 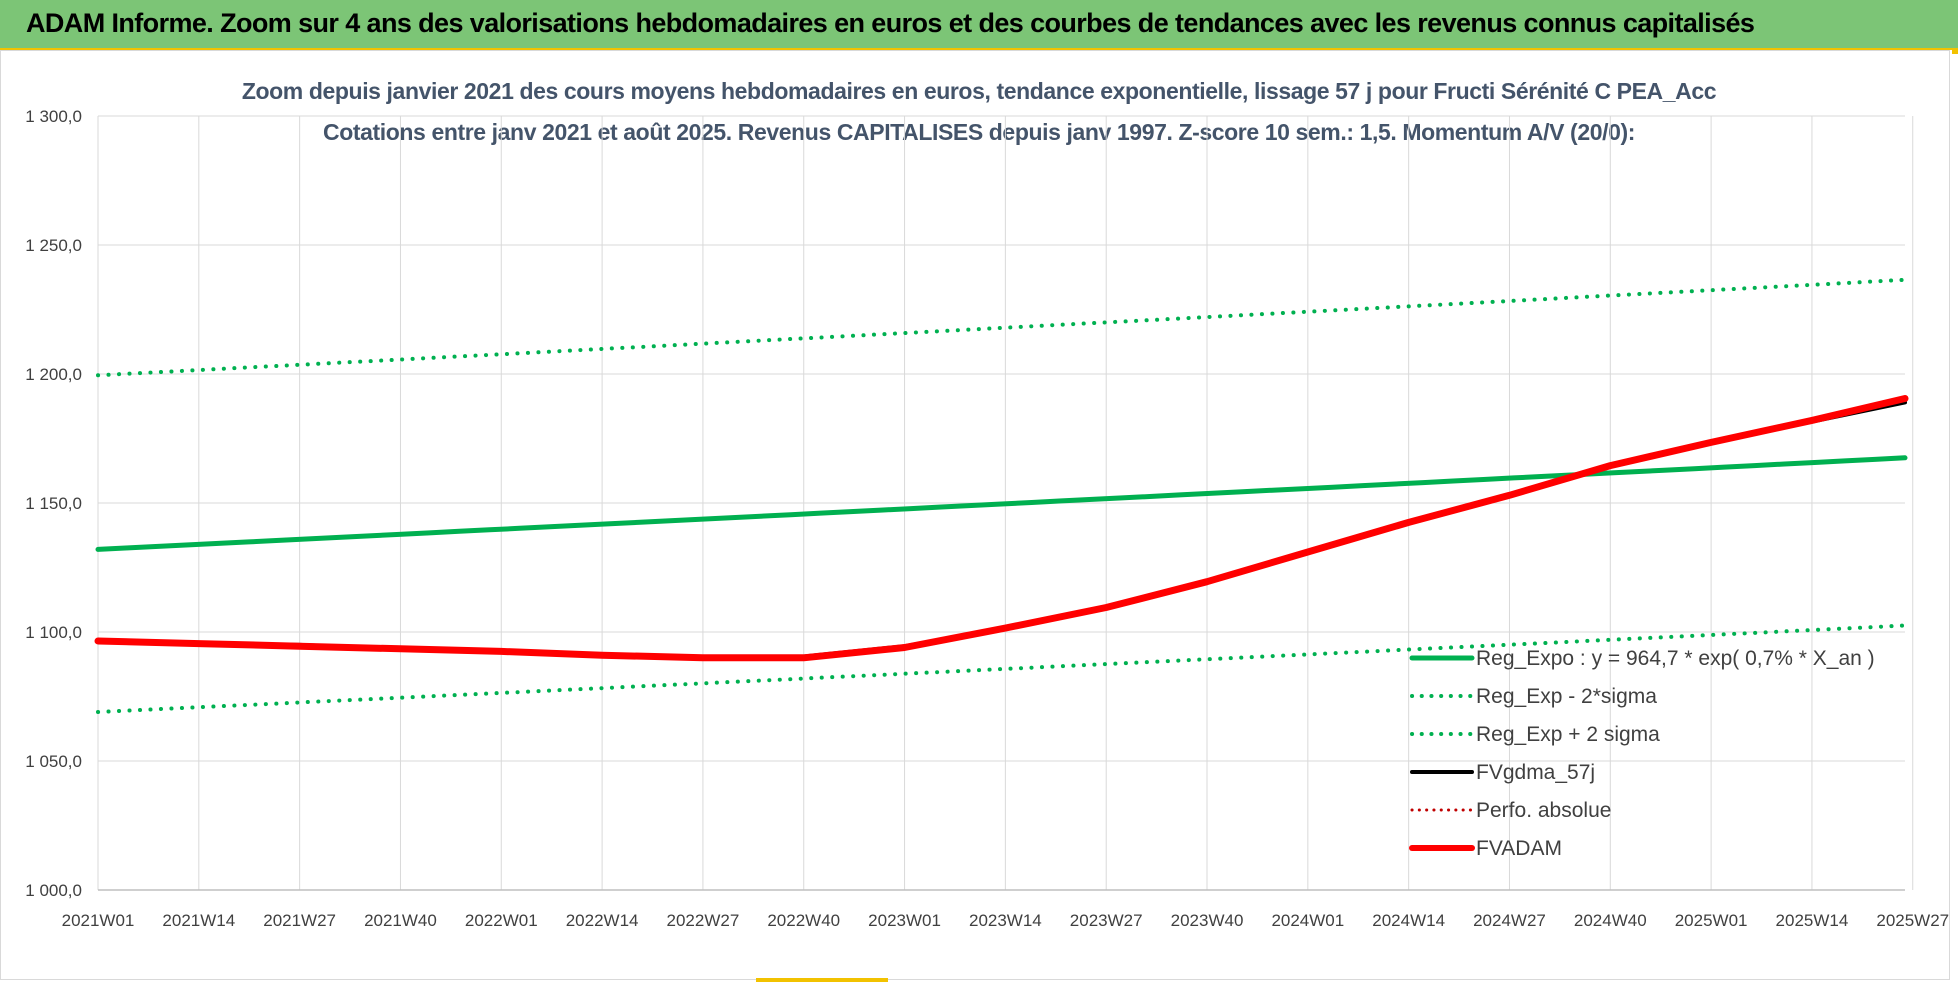 I want to click on x-tick-label: 2023W01, so click(x=904, y=920).